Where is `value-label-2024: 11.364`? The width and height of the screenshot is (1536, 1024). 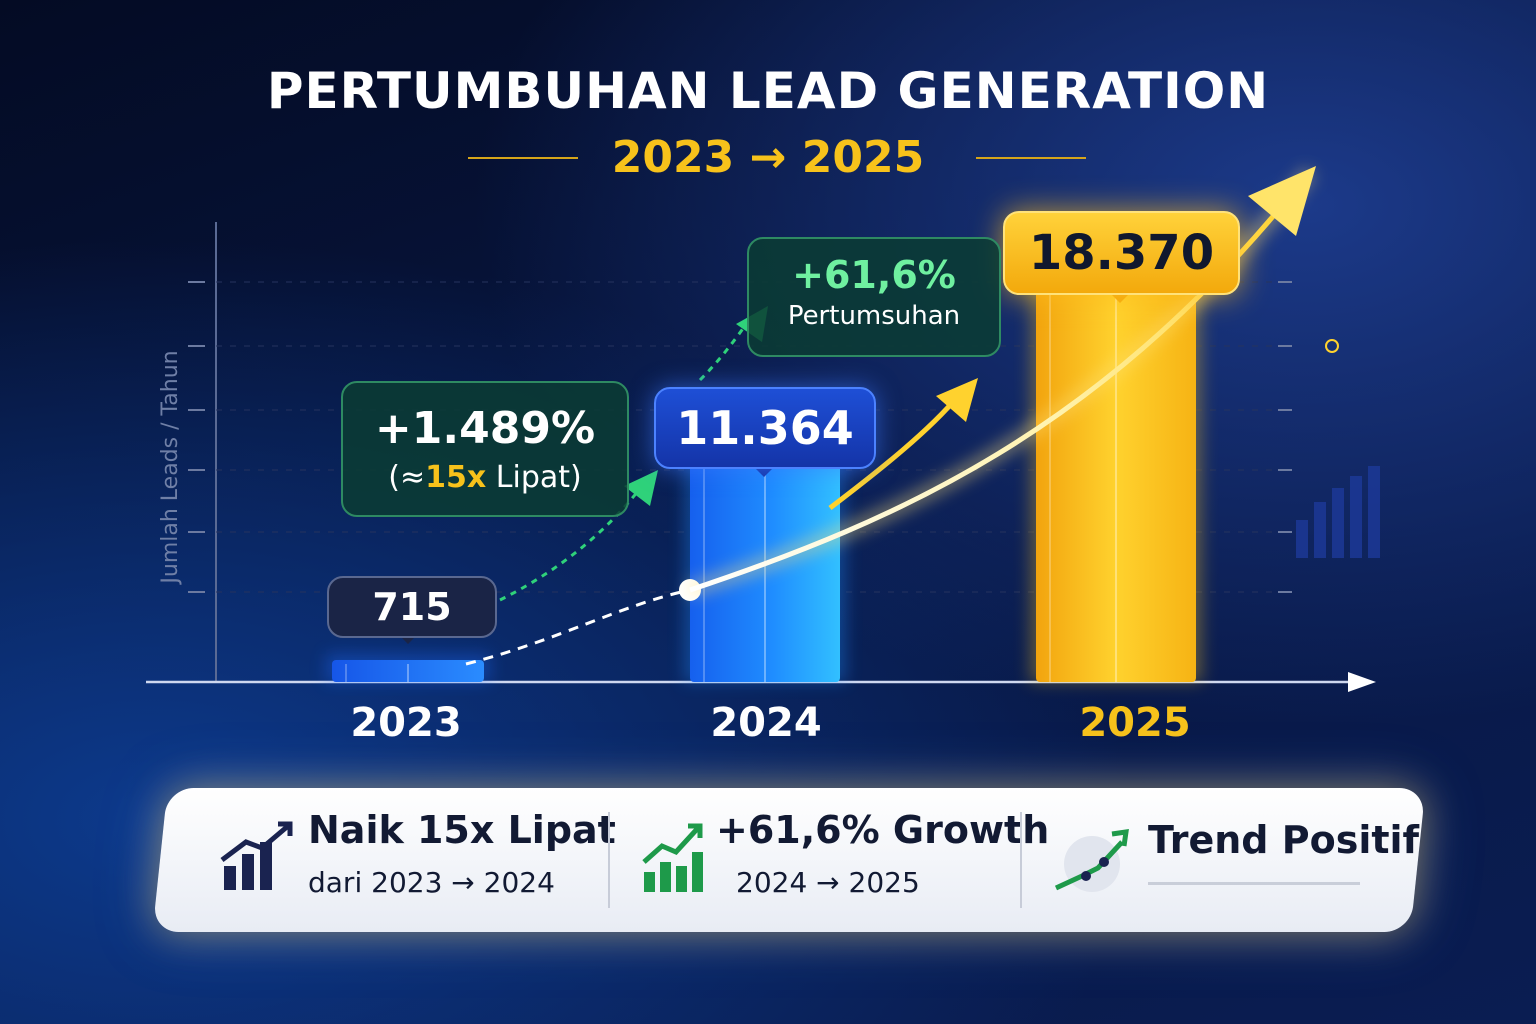
value-label-2024: 11.364 is located at coordinates (765, 428).